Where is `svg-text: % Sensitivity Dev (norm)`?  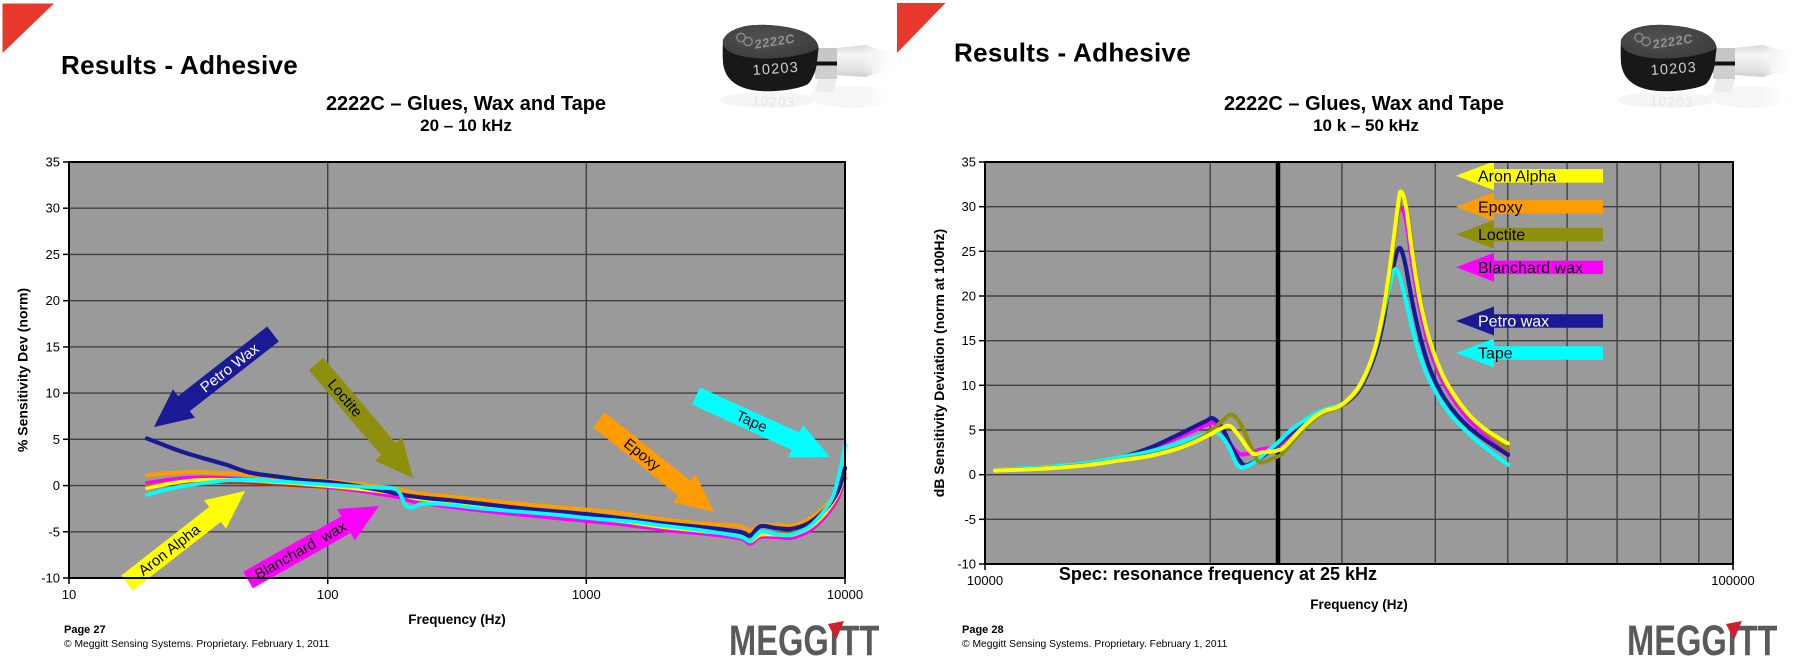
svg-text: % Sensitivity Dev (norm) is located at coordinates (23, 370).